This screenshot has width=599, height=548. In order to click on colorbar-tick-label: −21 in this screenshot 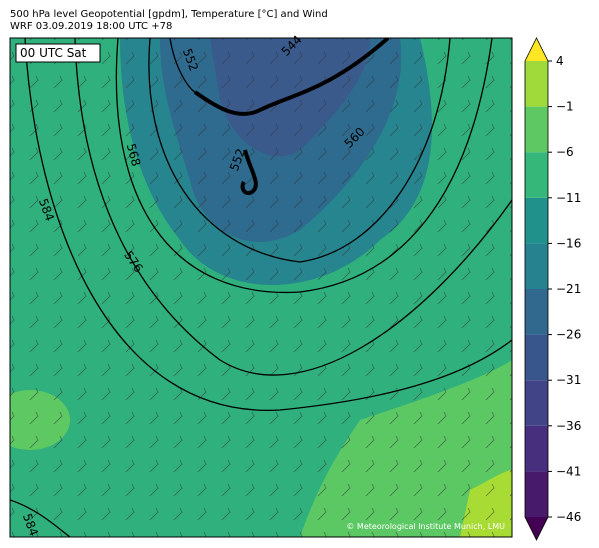, I will do `click(568, 289)`.